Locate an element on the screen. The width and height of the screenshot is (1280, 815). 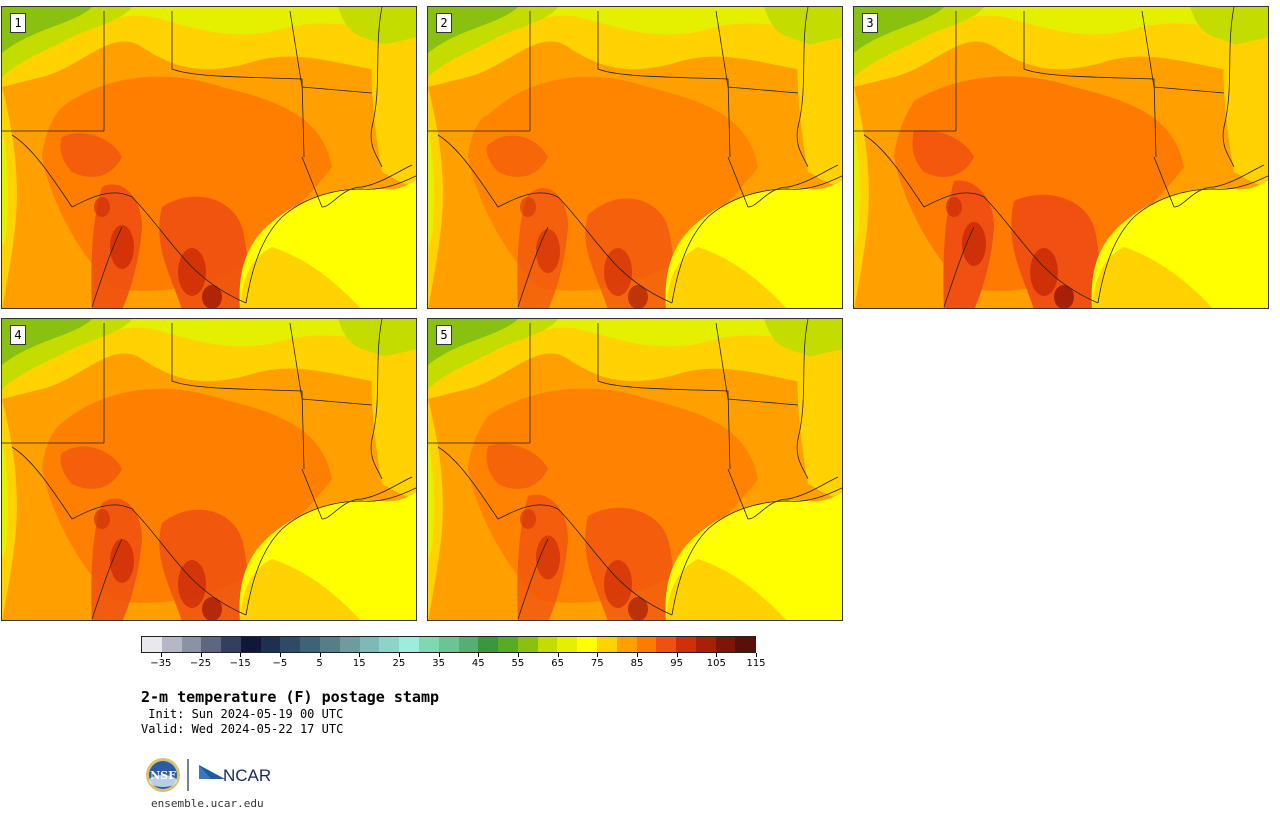
member-panel-3: 3 is located at coordinates (1061, 157).